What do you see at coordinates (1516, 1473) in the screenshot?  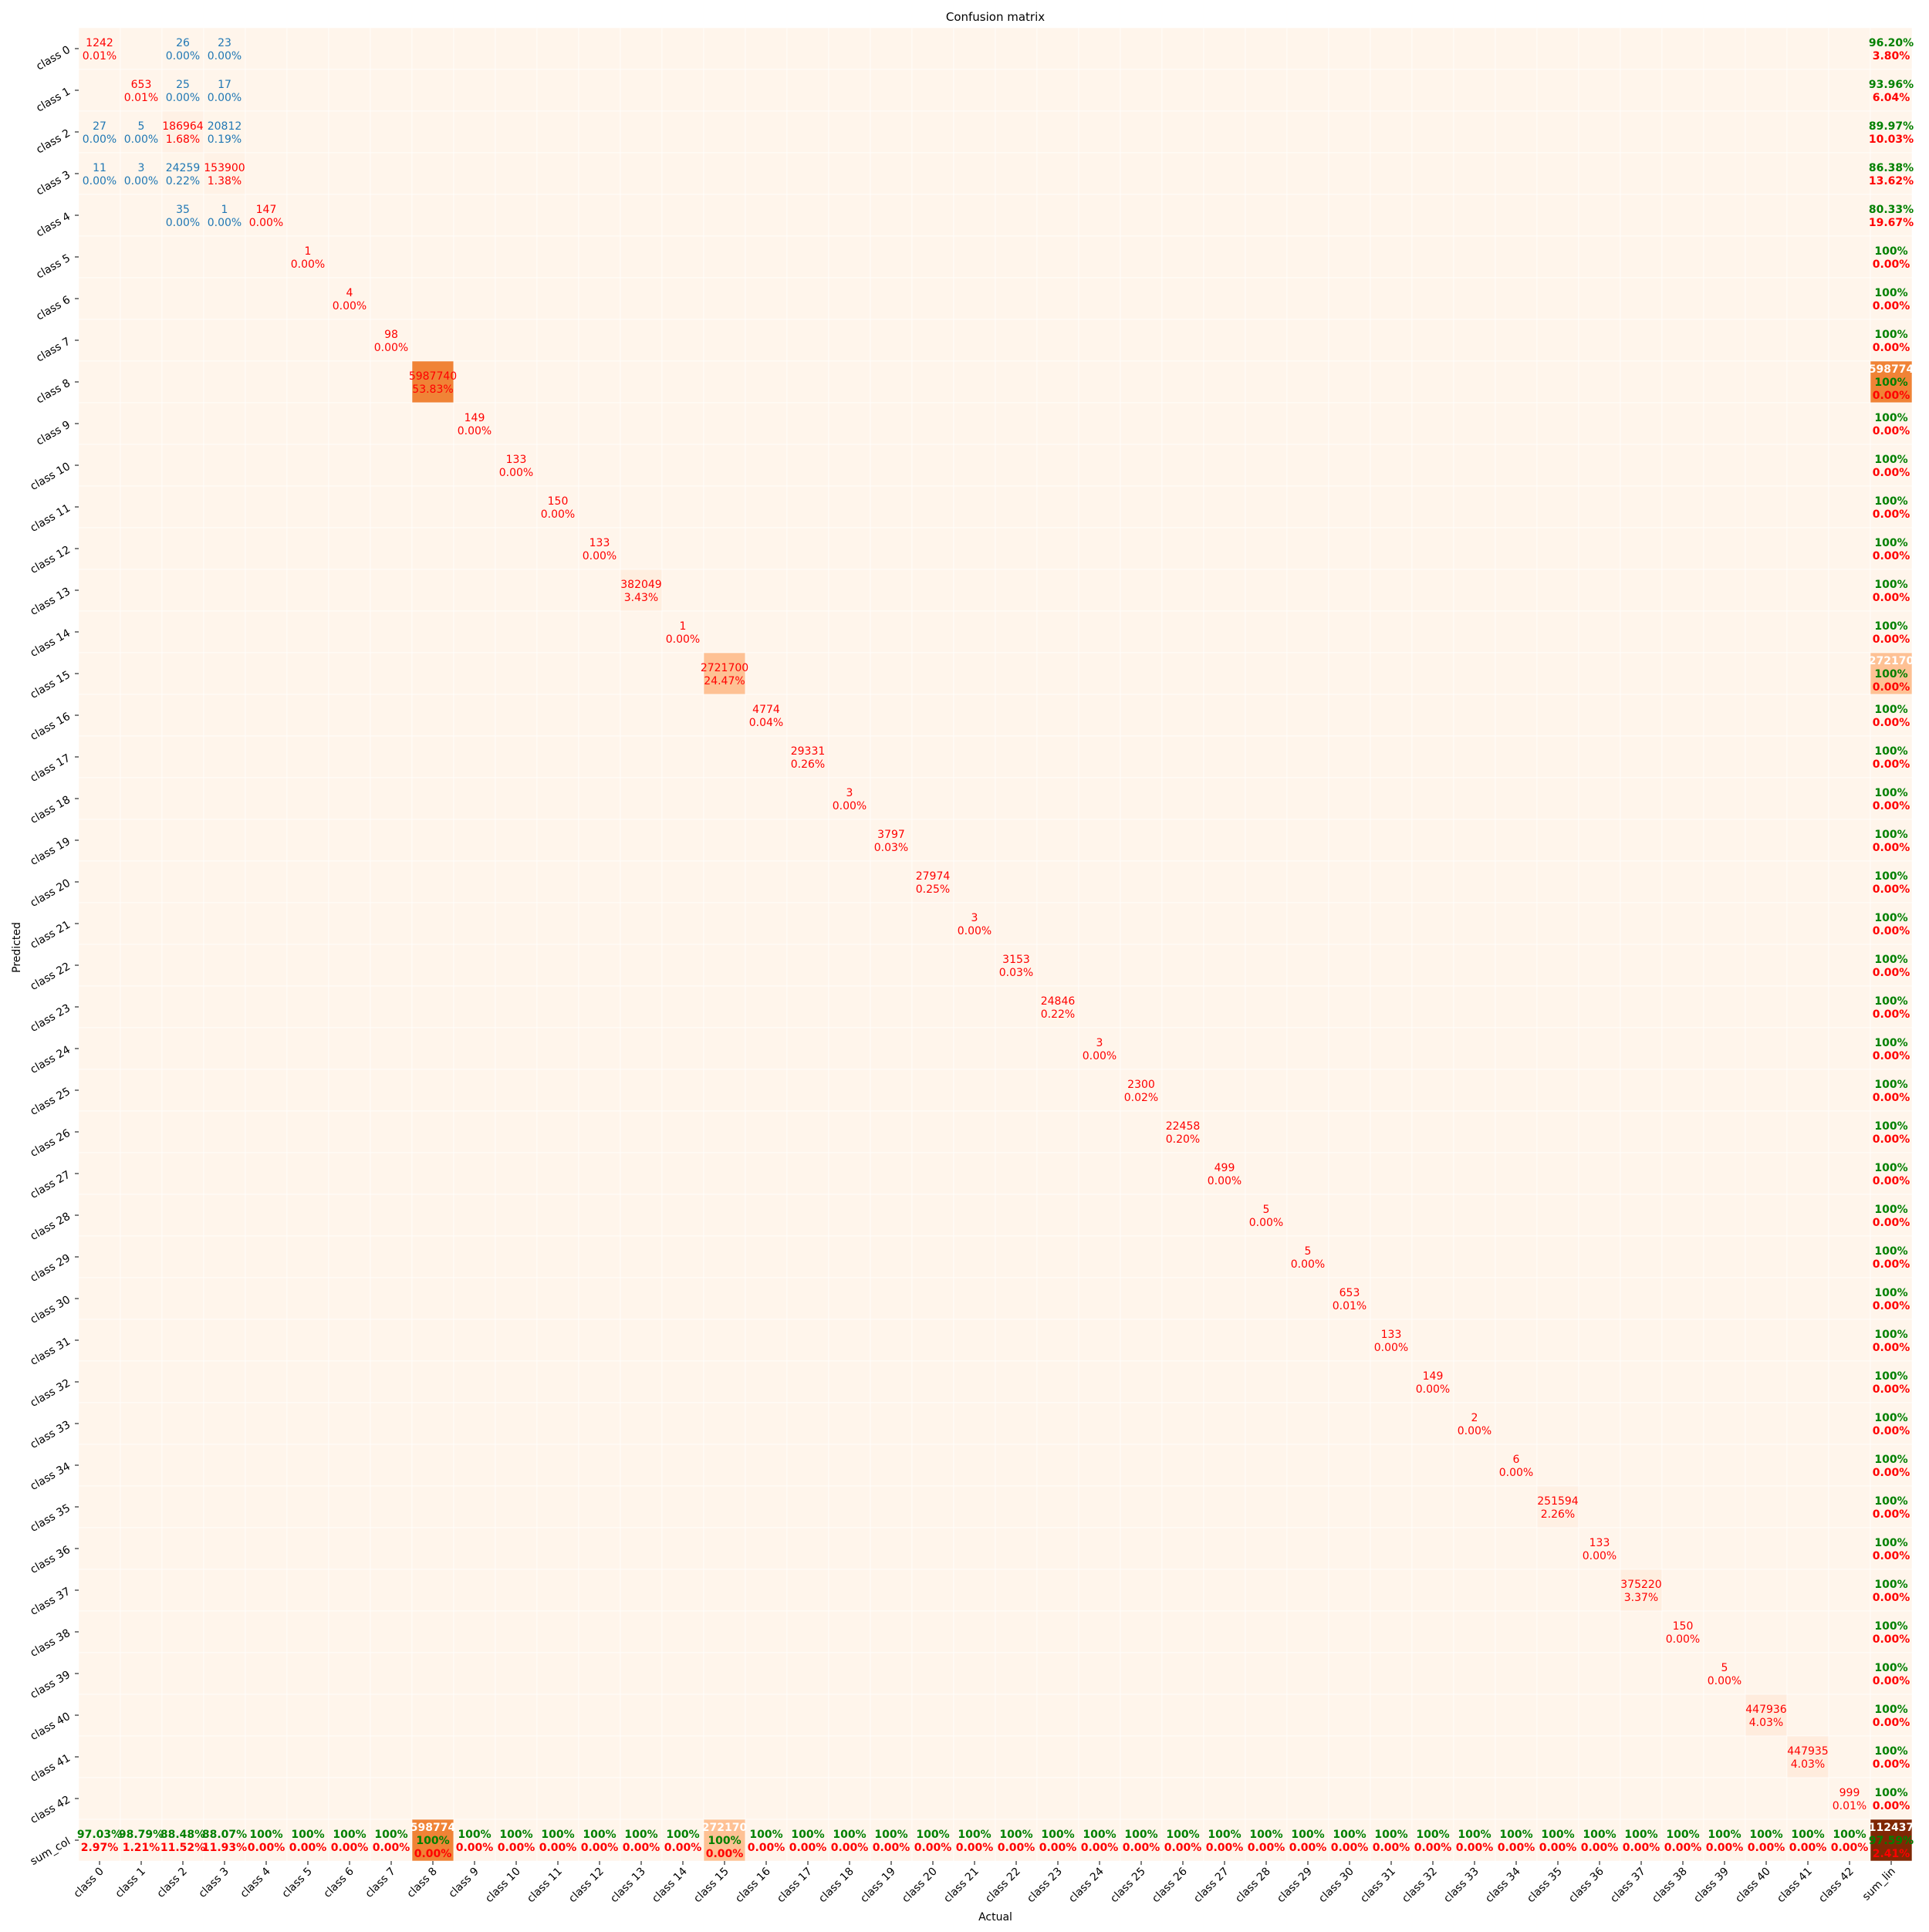 I see `diagonal-pct-label: 0.00%` at bounding box center [1516, 1473].